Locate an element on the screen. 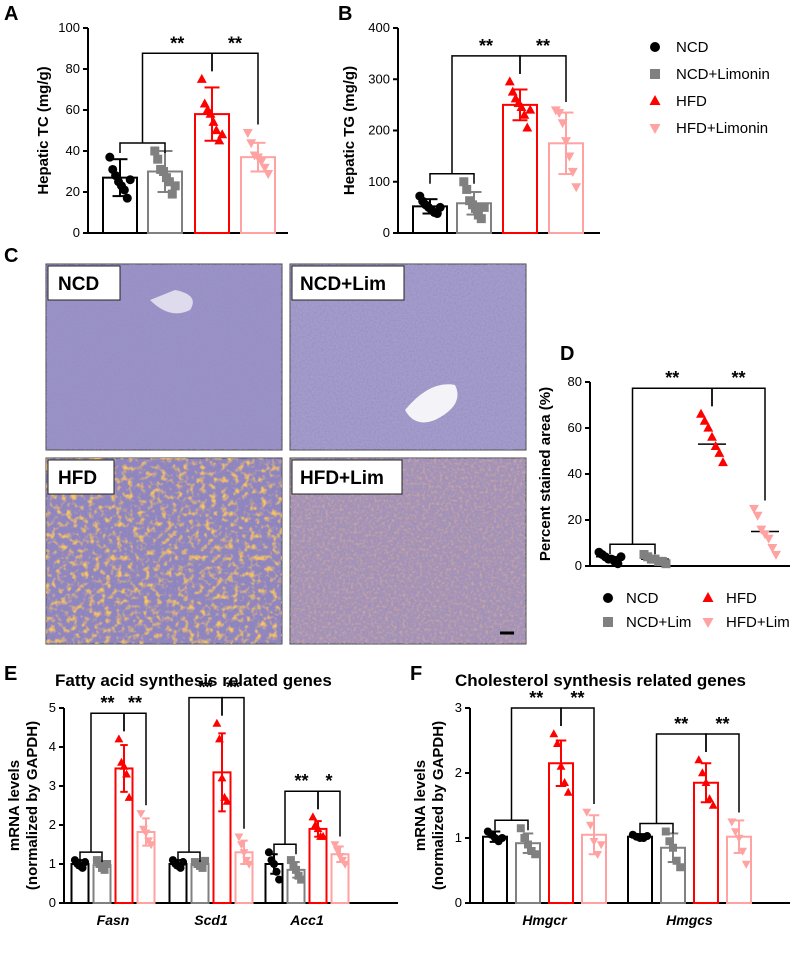 Image resolution: width=796 pixels, height=958 pixels. category-label-scd1: Scd1 is located at coordinates (211, 920).